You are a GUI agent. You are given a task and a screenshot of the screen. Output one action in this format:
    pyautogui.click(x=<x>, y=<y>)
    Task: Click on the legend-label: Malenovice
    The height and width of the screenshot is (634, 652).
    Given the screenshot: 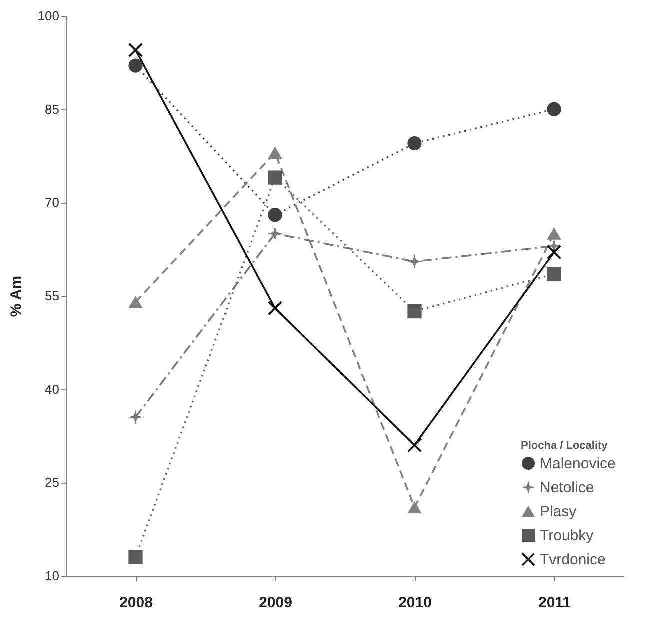 What is the action you would take?
    pyautogui.click(x=578, y=464)
    